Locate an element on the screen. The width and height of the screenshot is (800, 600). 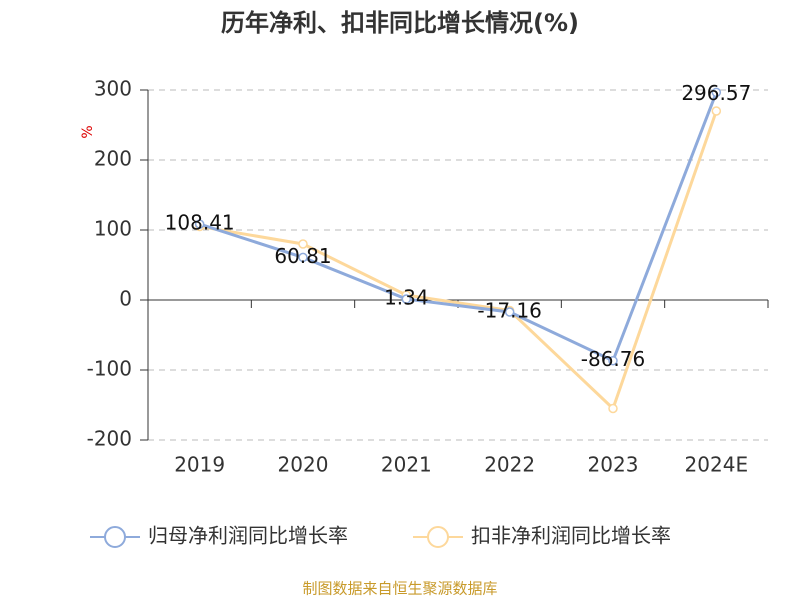
y-tick-label: 100 is located at coordinates (113, 229).